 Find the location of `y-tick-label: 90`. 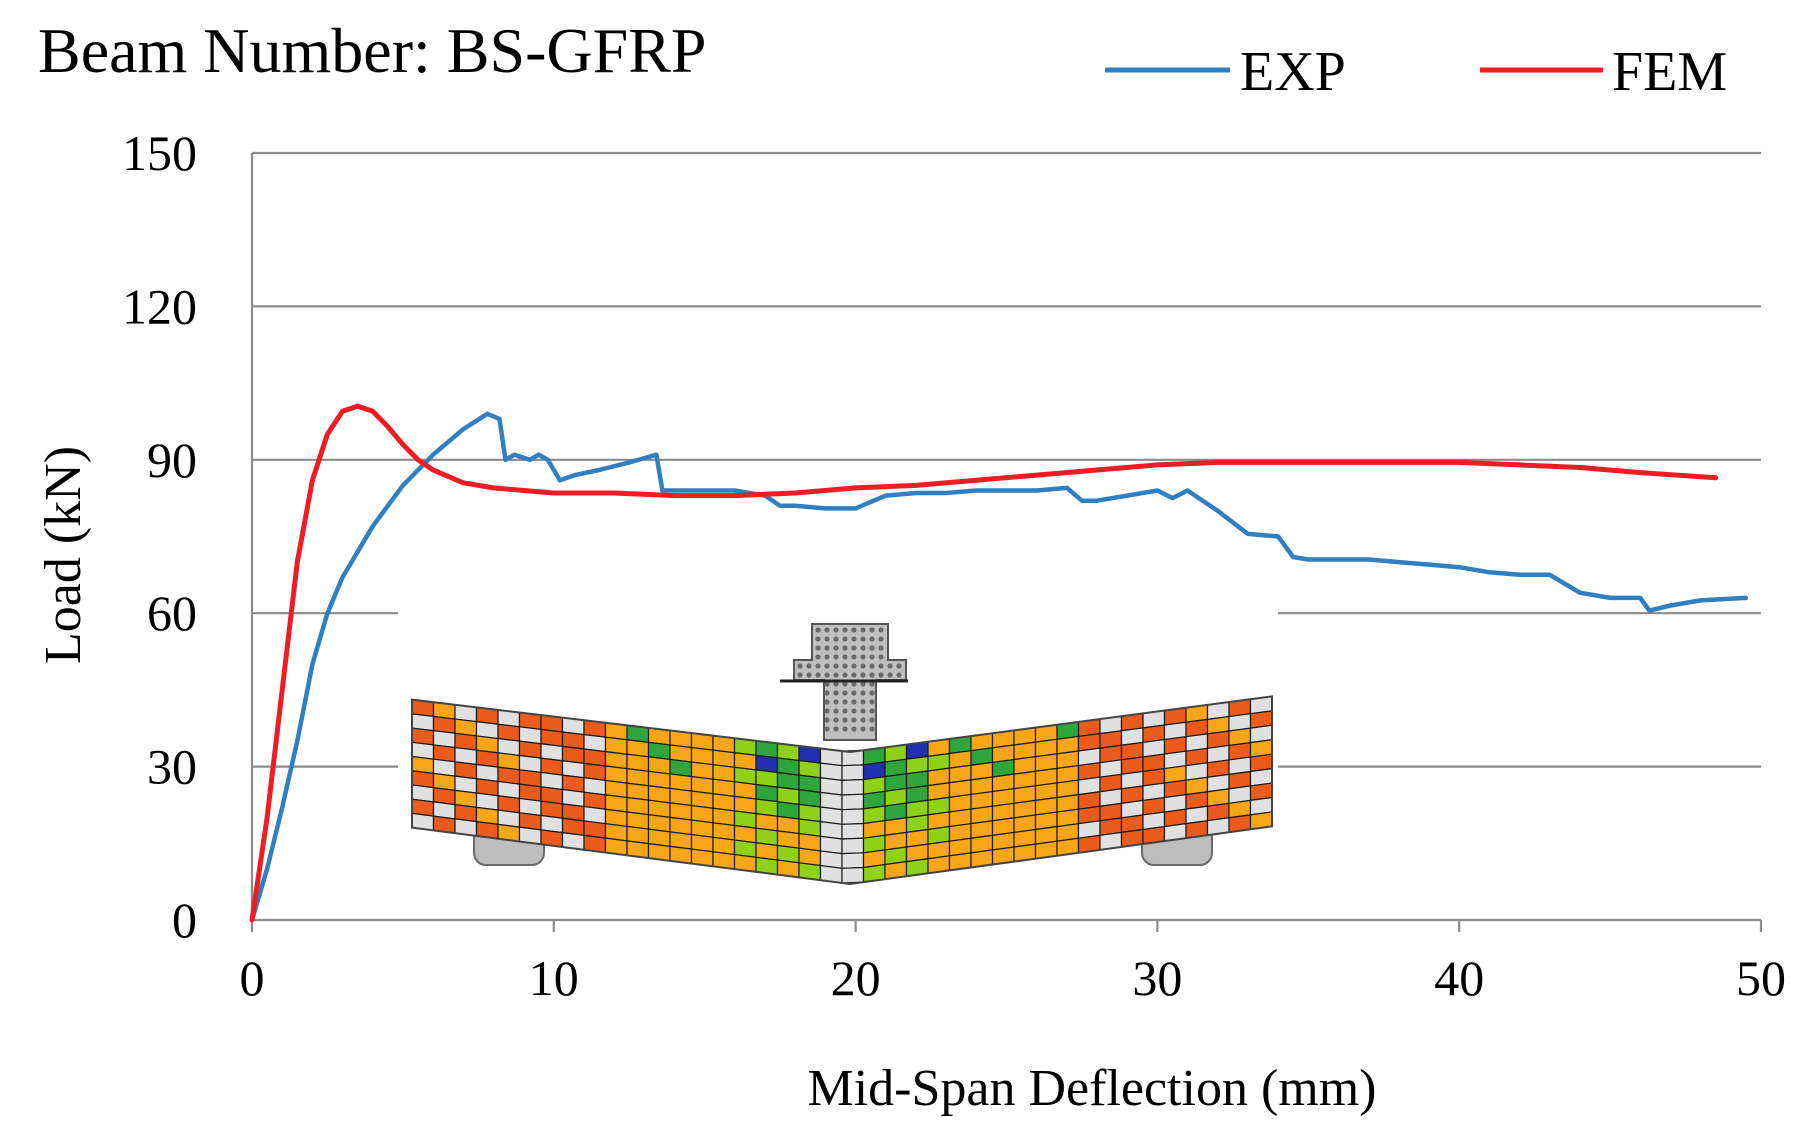

y-tick-label: 90 is located at coordinates (172, 460).